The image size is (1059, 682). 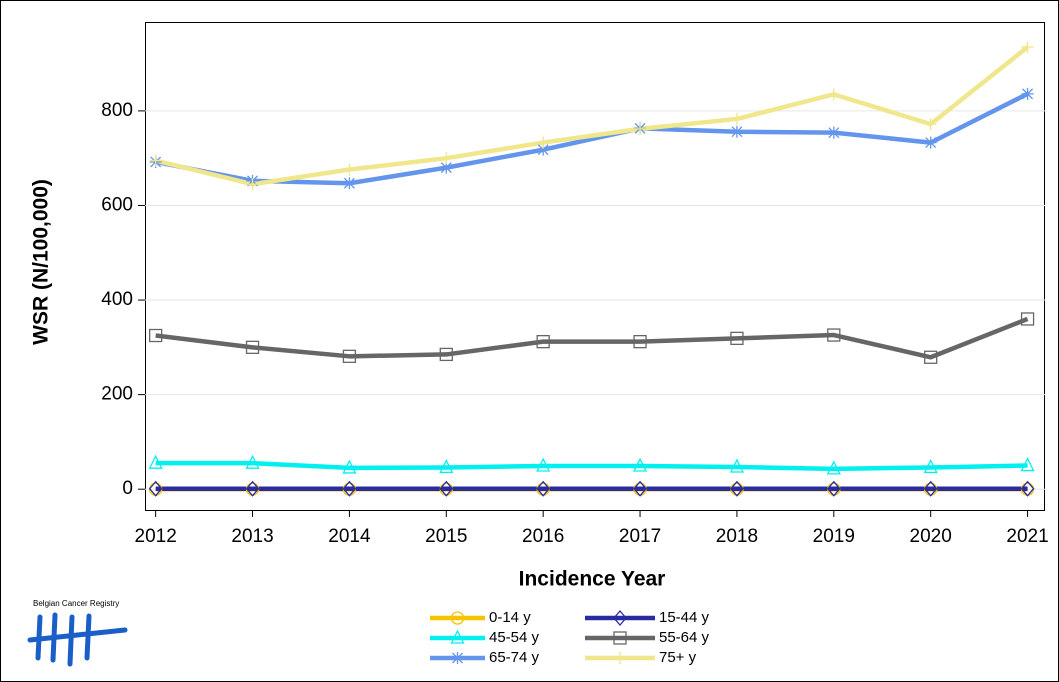 I want to click on x-tick-label: 2012, so click(x=156, y=536).